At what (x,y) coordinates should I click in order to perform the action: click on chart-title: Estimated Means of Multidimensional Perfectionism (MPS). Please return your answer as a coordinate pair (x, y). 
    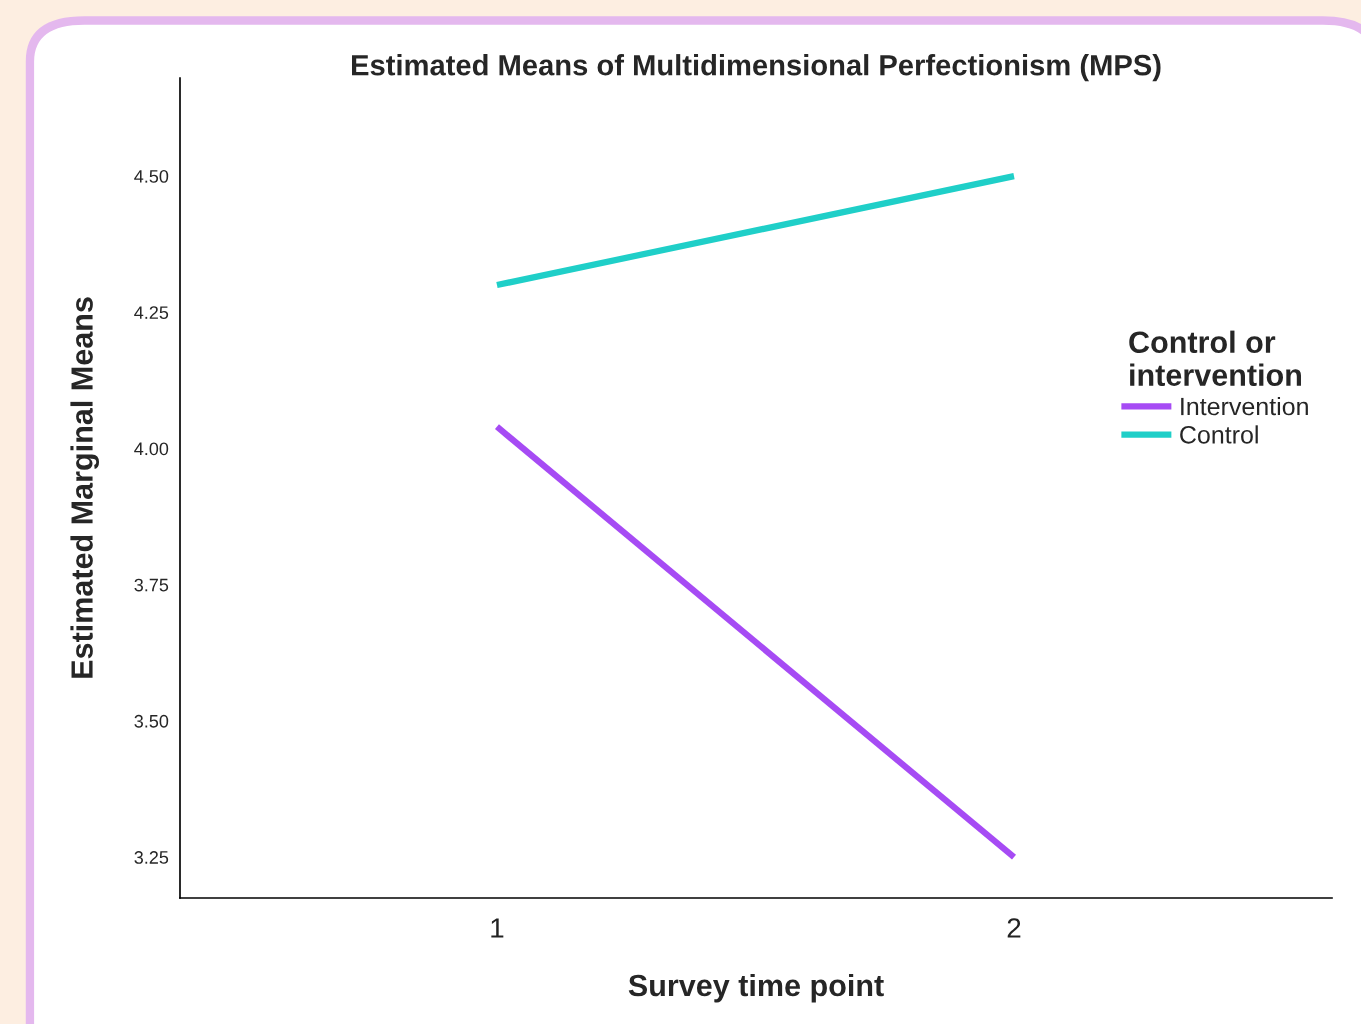
    Looking at the image, I should click on (756, 68).